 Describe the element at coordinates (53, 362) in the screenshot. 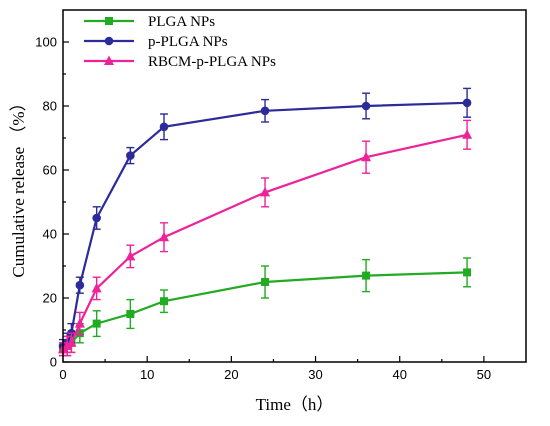

I see `y-tick-label: 0` at that location.